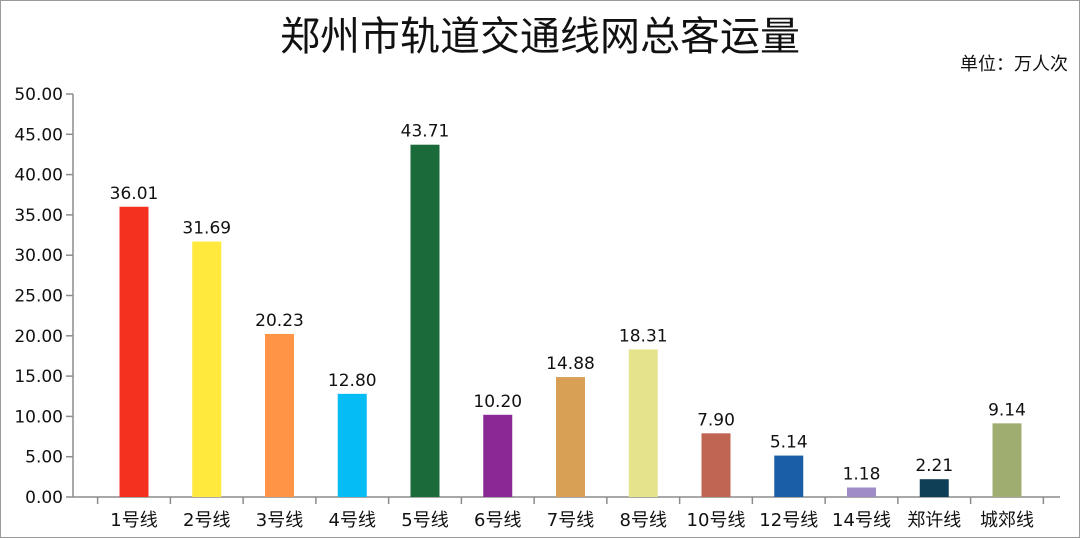 The image size is (1080, 538). I want to click on y-tick-label: 30.00, so click(38, 256).